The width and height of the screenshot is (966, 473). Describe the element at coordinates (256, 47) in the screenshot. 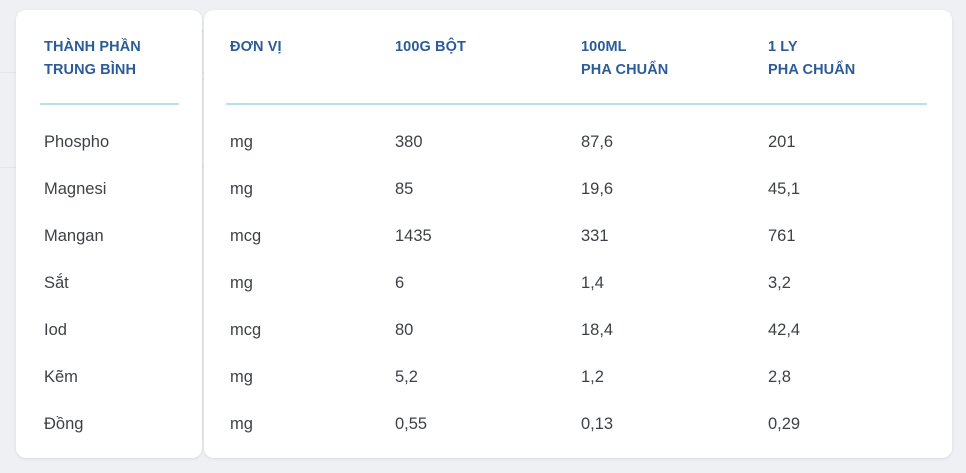

I see `column-header-unit: ĐƠN VỊ` at that location.